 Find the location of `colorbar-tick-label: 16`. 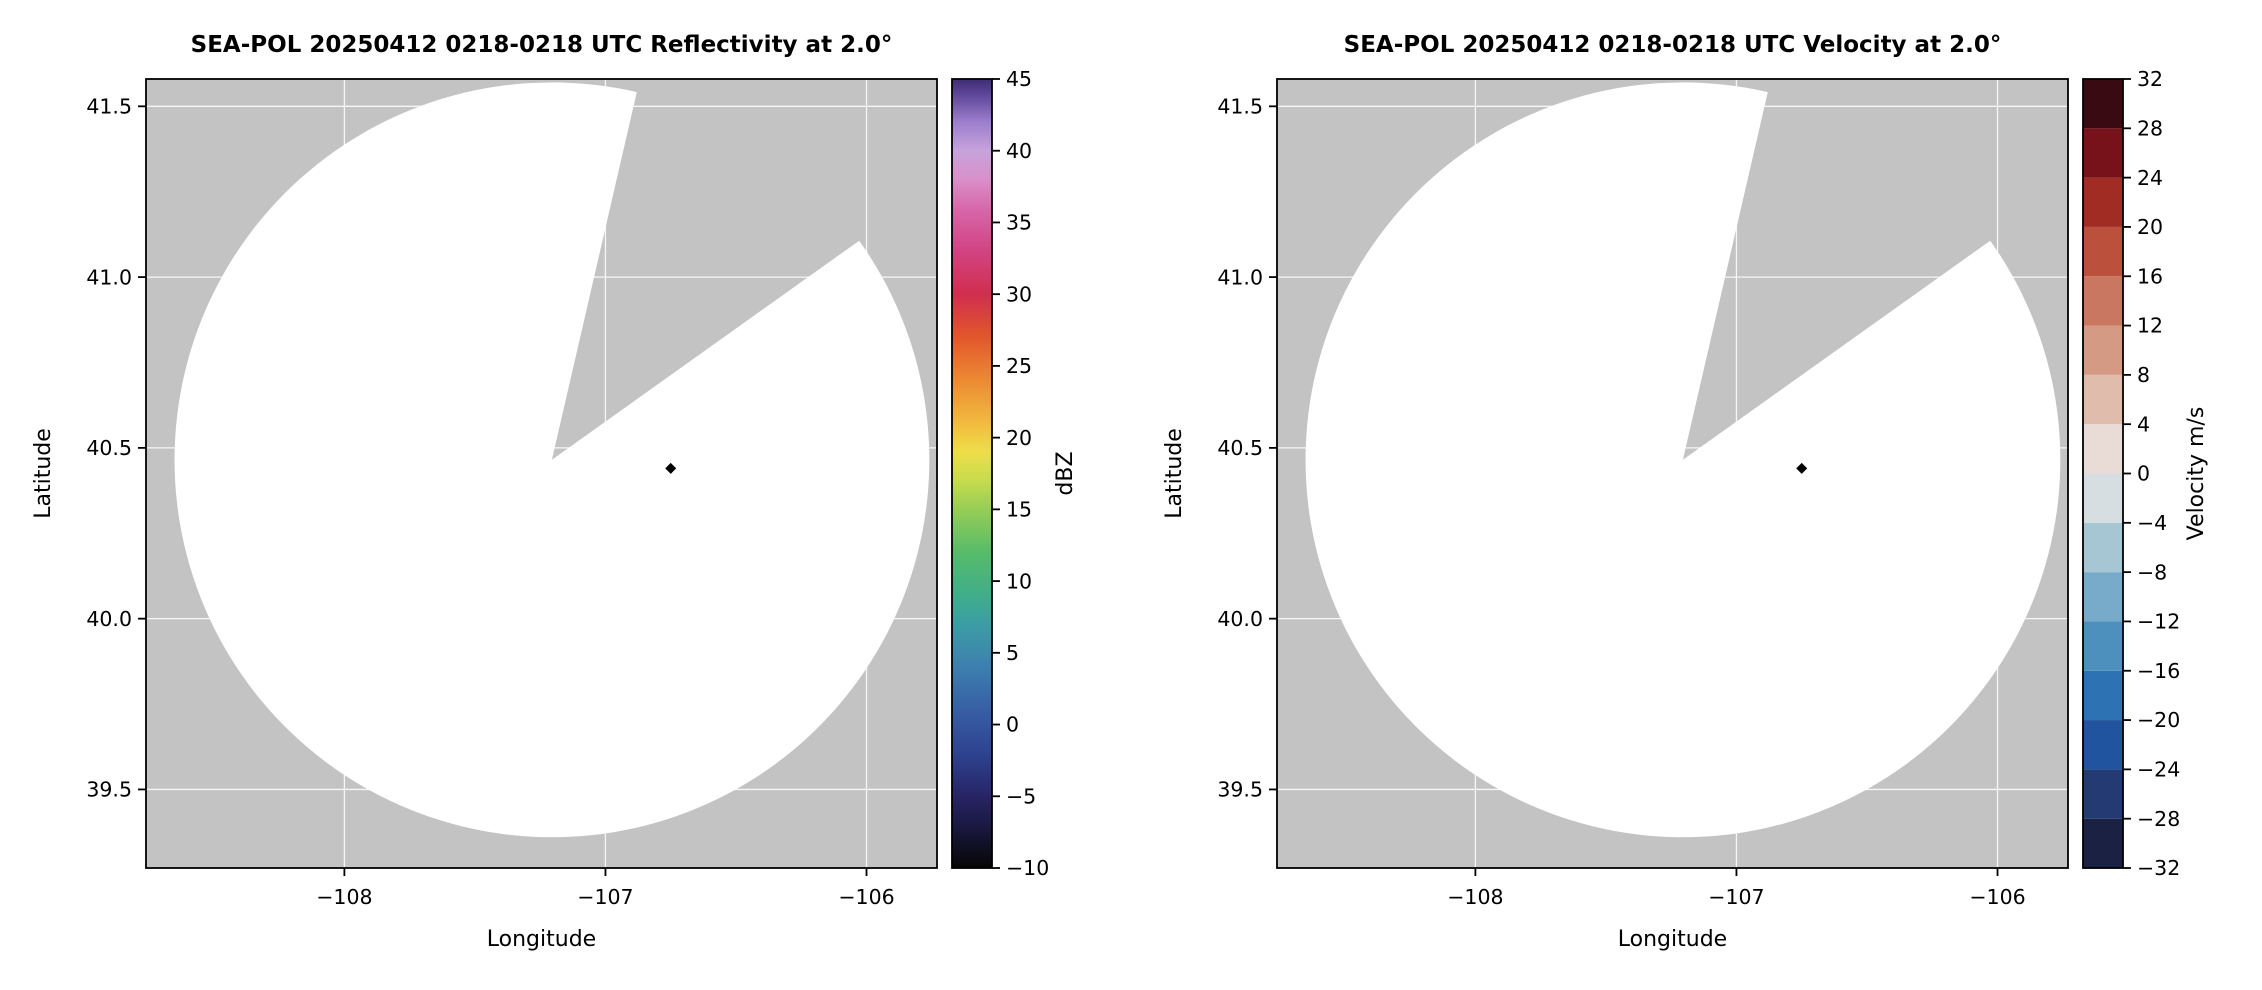

colorbar-tick-label: 16 is located at coordinates (2150, 276).